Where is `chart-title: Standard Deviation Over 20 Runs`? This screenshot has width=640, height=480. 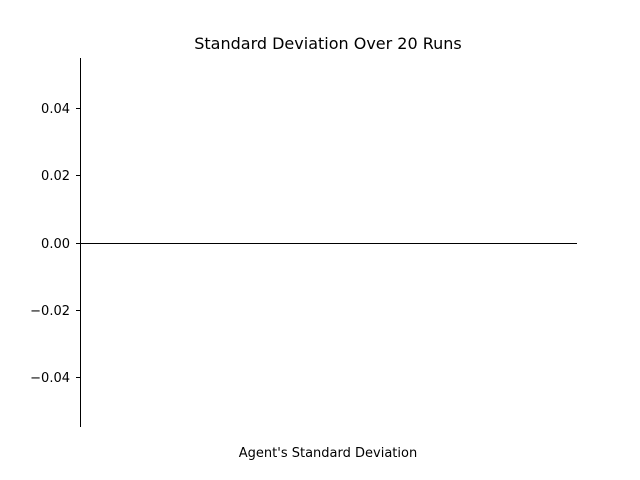 chart-title: Standard Deviation Over 20 Runs is located at coordinates (328, 43).